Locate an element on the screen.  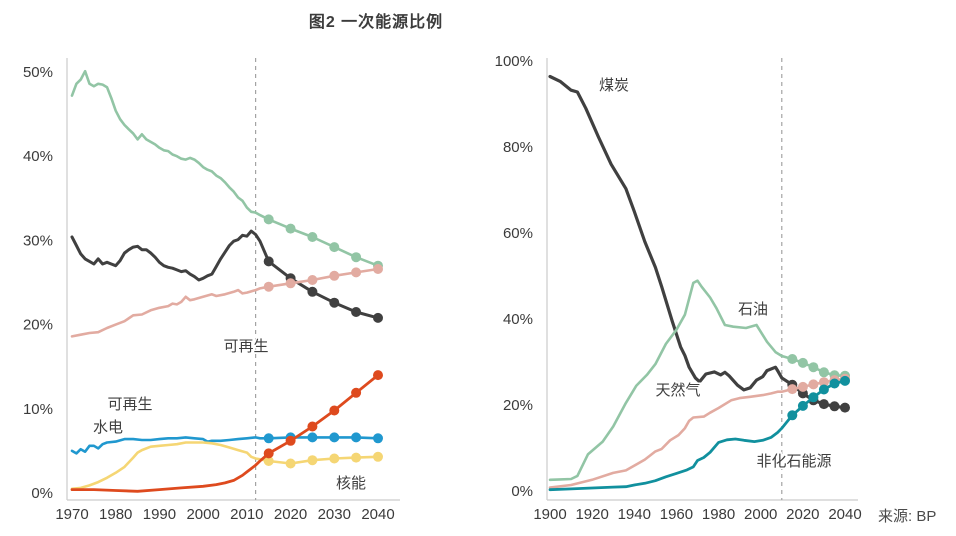
x-tick-label: 1990 is located at coordinates (159, 514).